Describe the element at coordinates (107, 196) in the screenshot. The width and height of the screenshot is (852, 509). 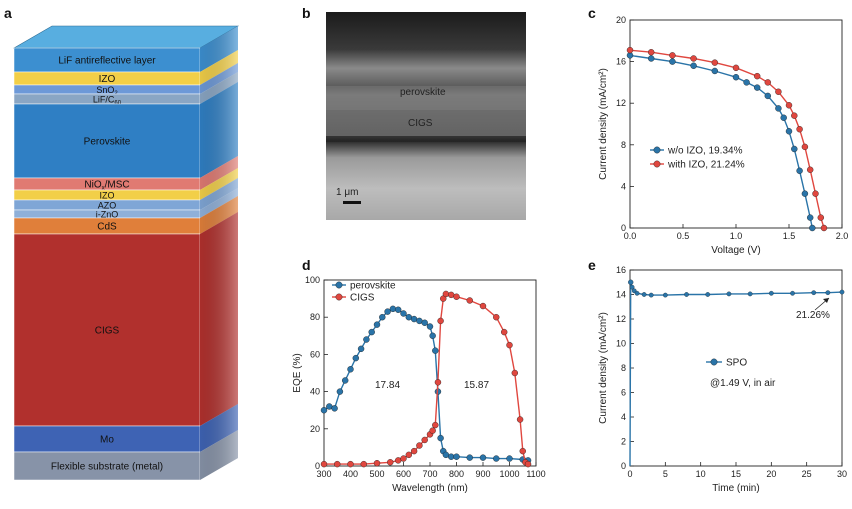
I see `layer-label: IZO` at that location.